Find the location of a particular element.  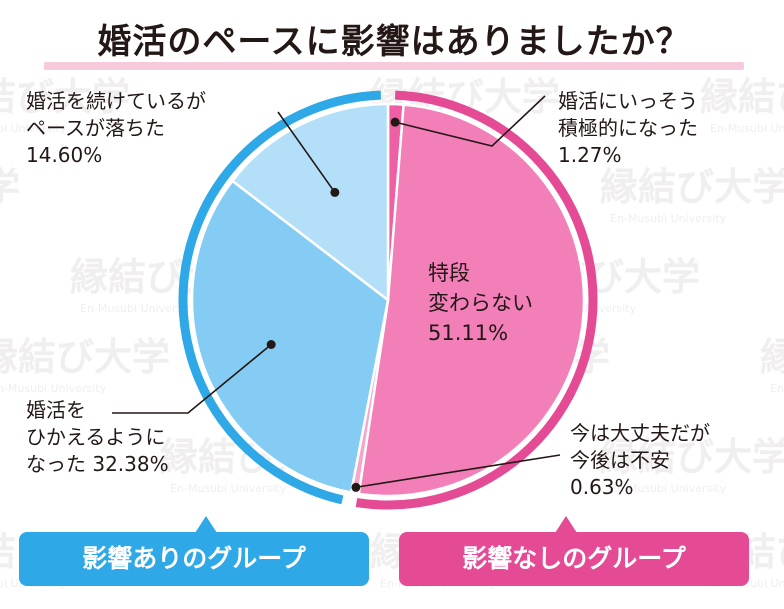

label-pace-slowed-value: 14.60% is located at coordinates (64, 155).